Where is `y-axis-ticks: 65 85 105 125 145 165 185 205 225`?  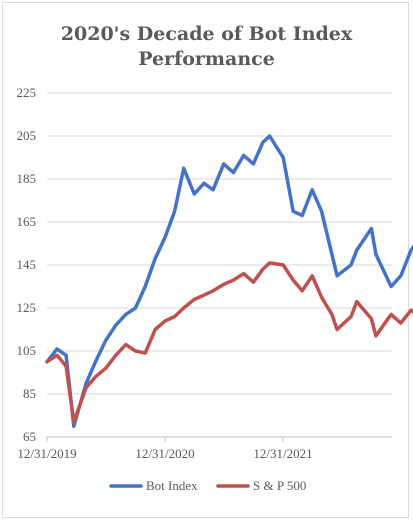 y-axis-ticks: 65 85 105 125 145 165 185 205 225 is located at coordinates (27, 264).